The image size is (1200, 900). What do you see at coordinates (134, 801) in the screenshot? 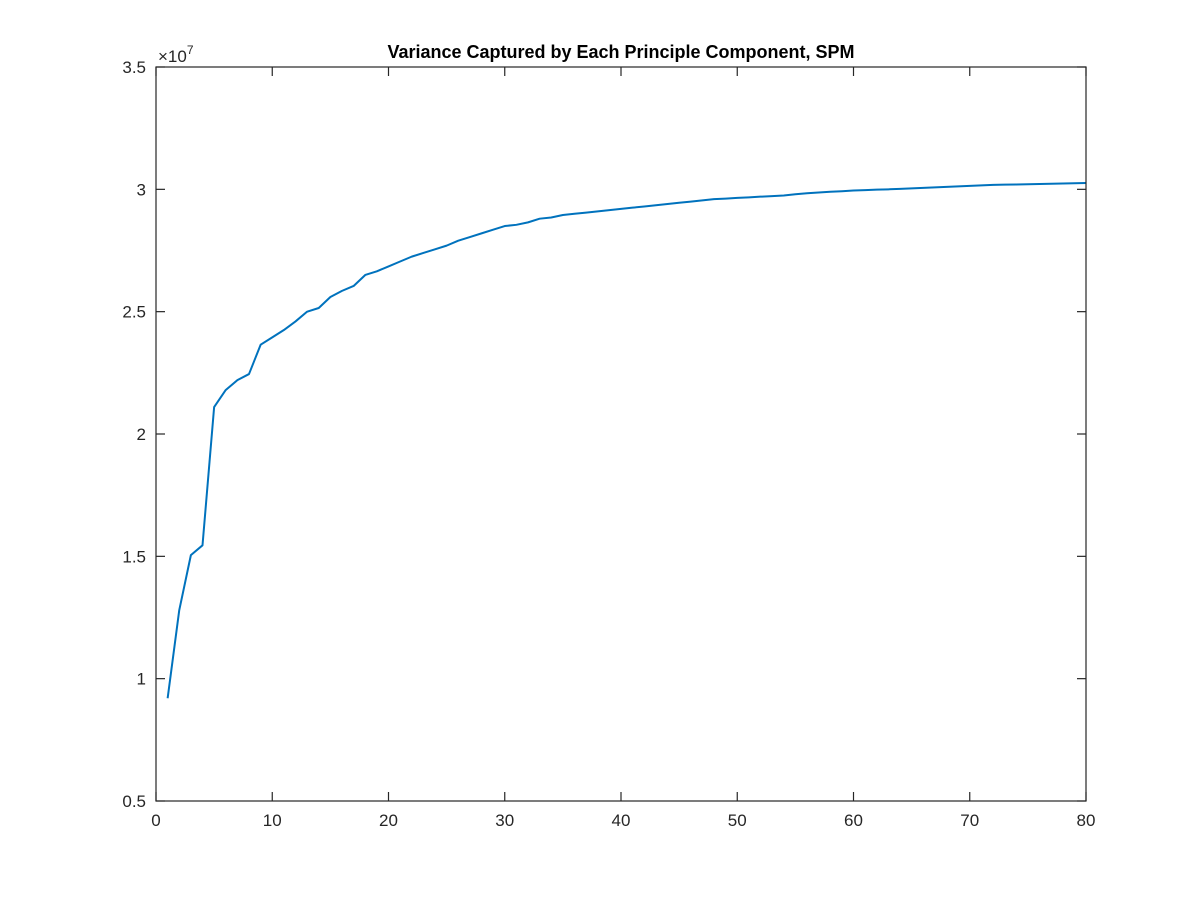
I see `y-tick-label: 0.5` at bounding box center [134, 801].